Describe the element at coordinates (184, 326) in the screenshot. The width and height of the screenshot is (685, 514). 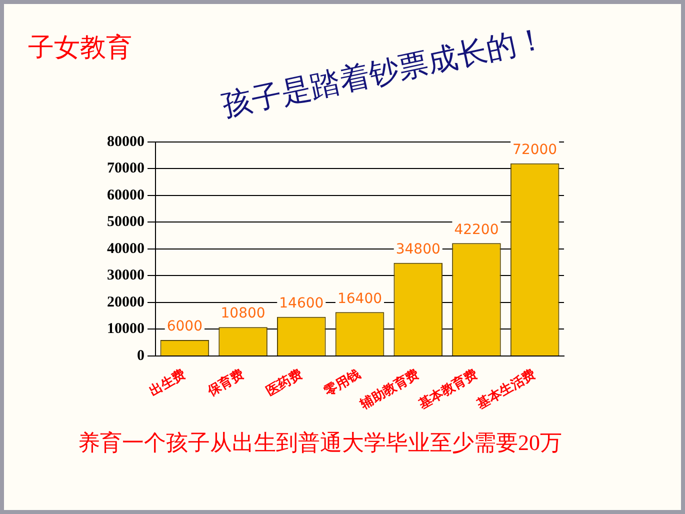
I see `data-label: 6000` at that location.